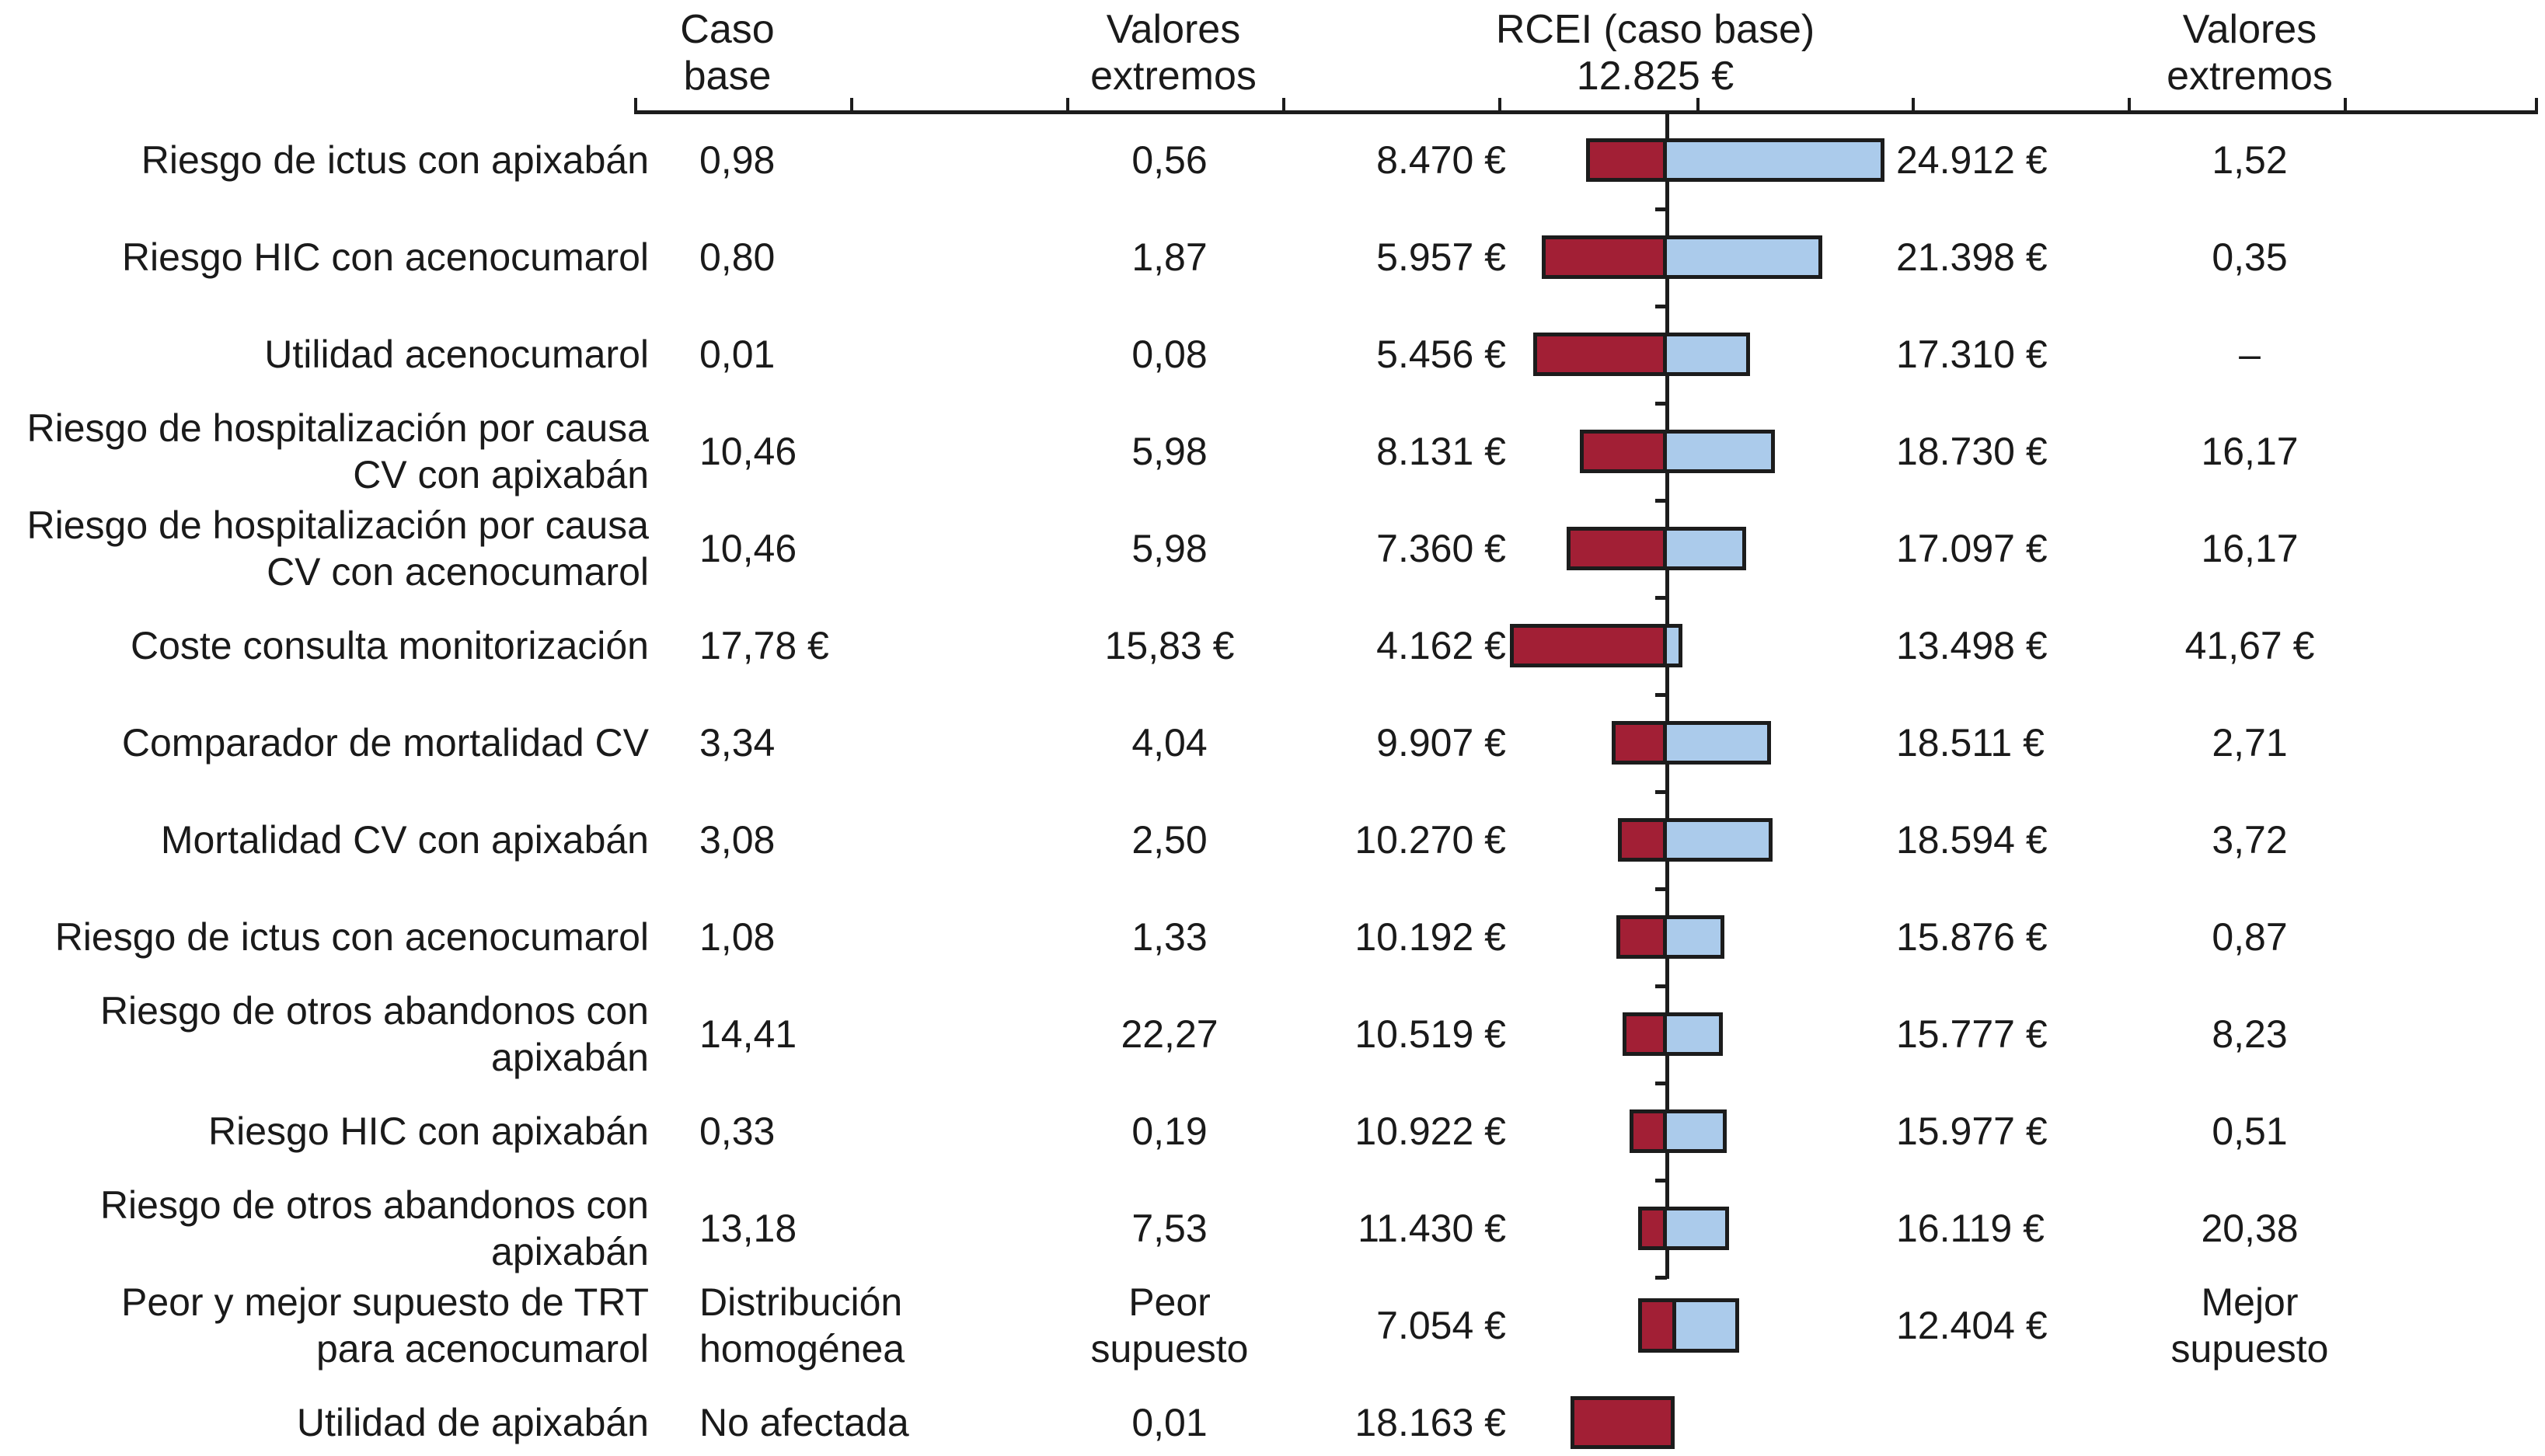  I want to click on extreme-low-value: 15,83 €, so click(1169, 646).